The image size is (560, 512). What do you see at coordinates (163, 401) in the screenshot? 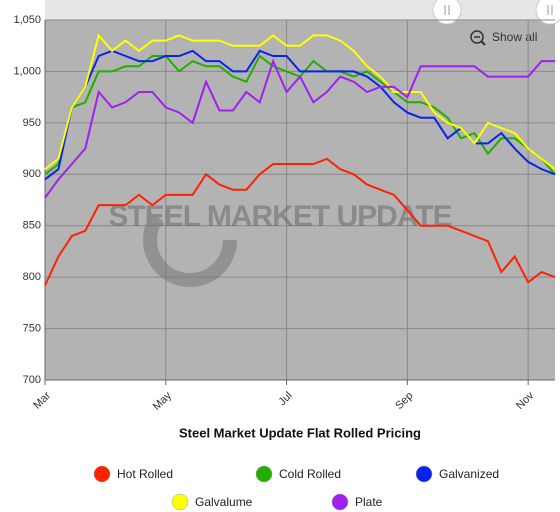
I see `x-tick-label: May` at bounding box center [163, 401].